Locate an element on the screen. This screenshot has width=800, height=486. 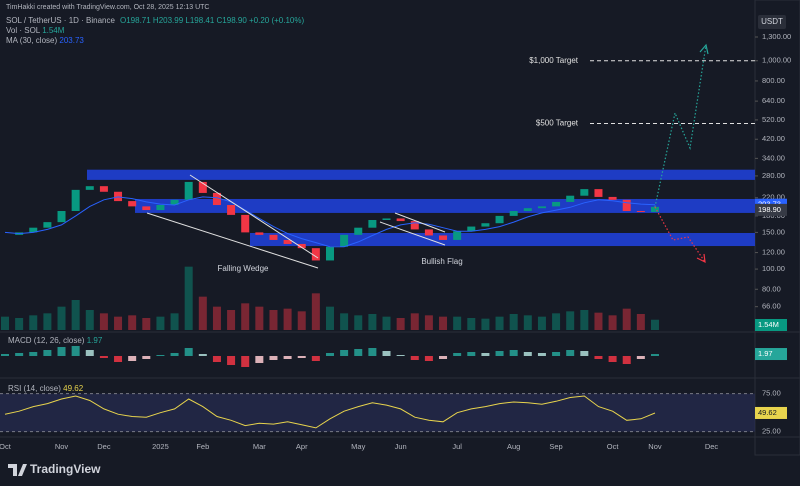
y-tick-label: 800.00 is located at coordinates (773, 80).